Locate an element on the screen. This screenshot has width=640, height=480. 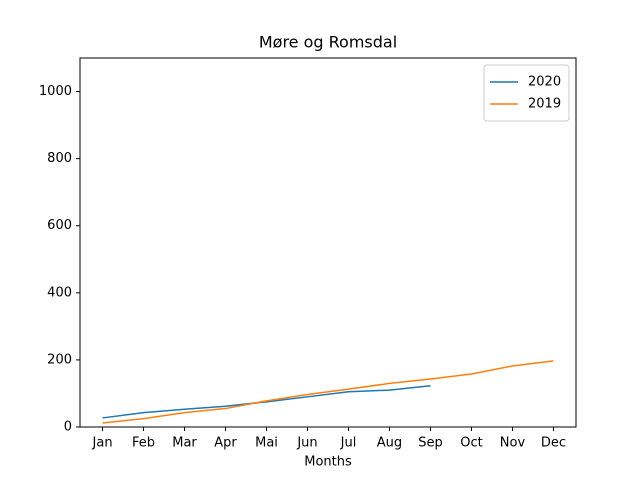
x-tick-label: Feb is located at coordinates (143, 443).